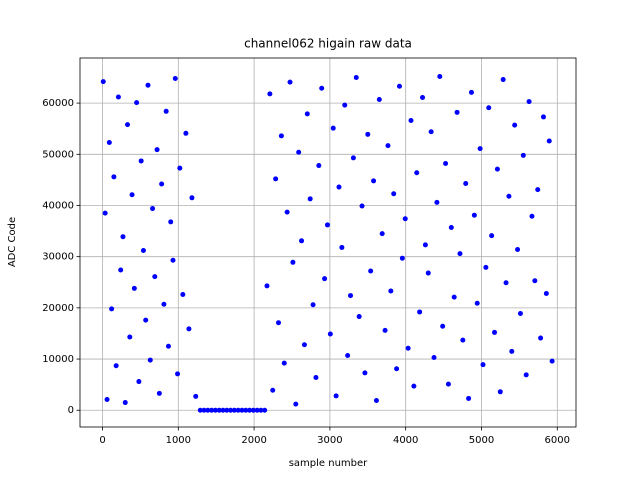 This screenshot has height=480, width=640. Describe the element at coordinates (58, 103) in the screenshot. I see `y-tick-label: 60000` at that location.